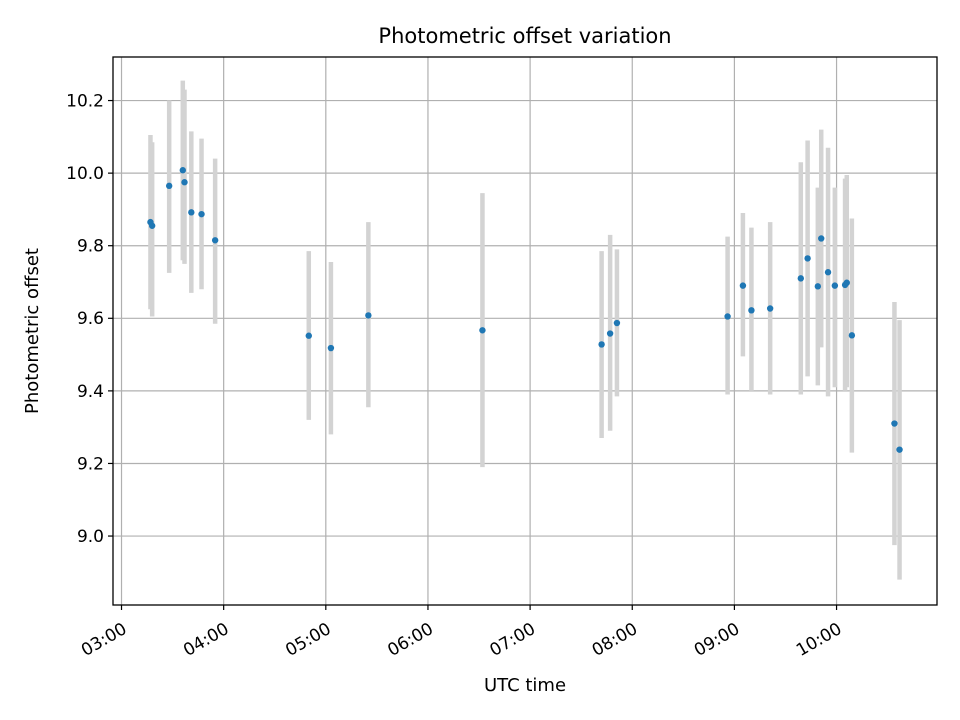 The image size is (960, 720). I want to click on chart-title: Photometric offset variation, so click(524, 36).